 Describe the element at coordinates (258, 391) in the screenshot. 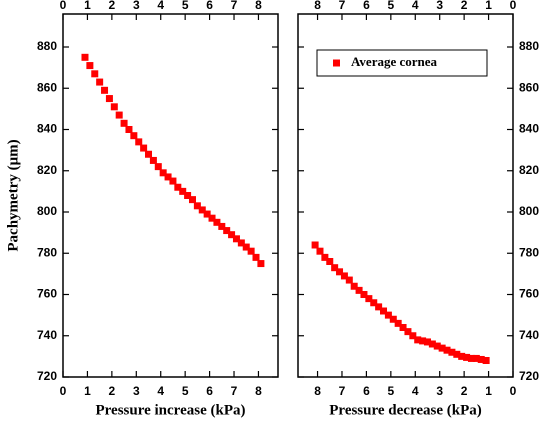

I see `x-tick-label: 8` at that location.